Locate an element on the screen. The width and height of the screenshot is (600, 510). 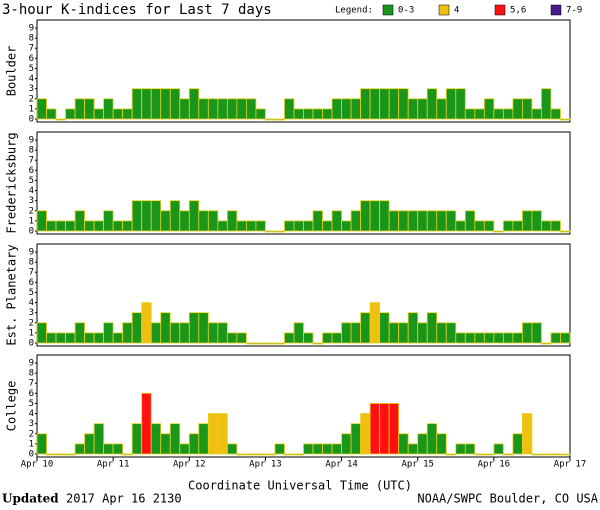
x-tick-label: Apr 12 is located at coordinates (189, 465).